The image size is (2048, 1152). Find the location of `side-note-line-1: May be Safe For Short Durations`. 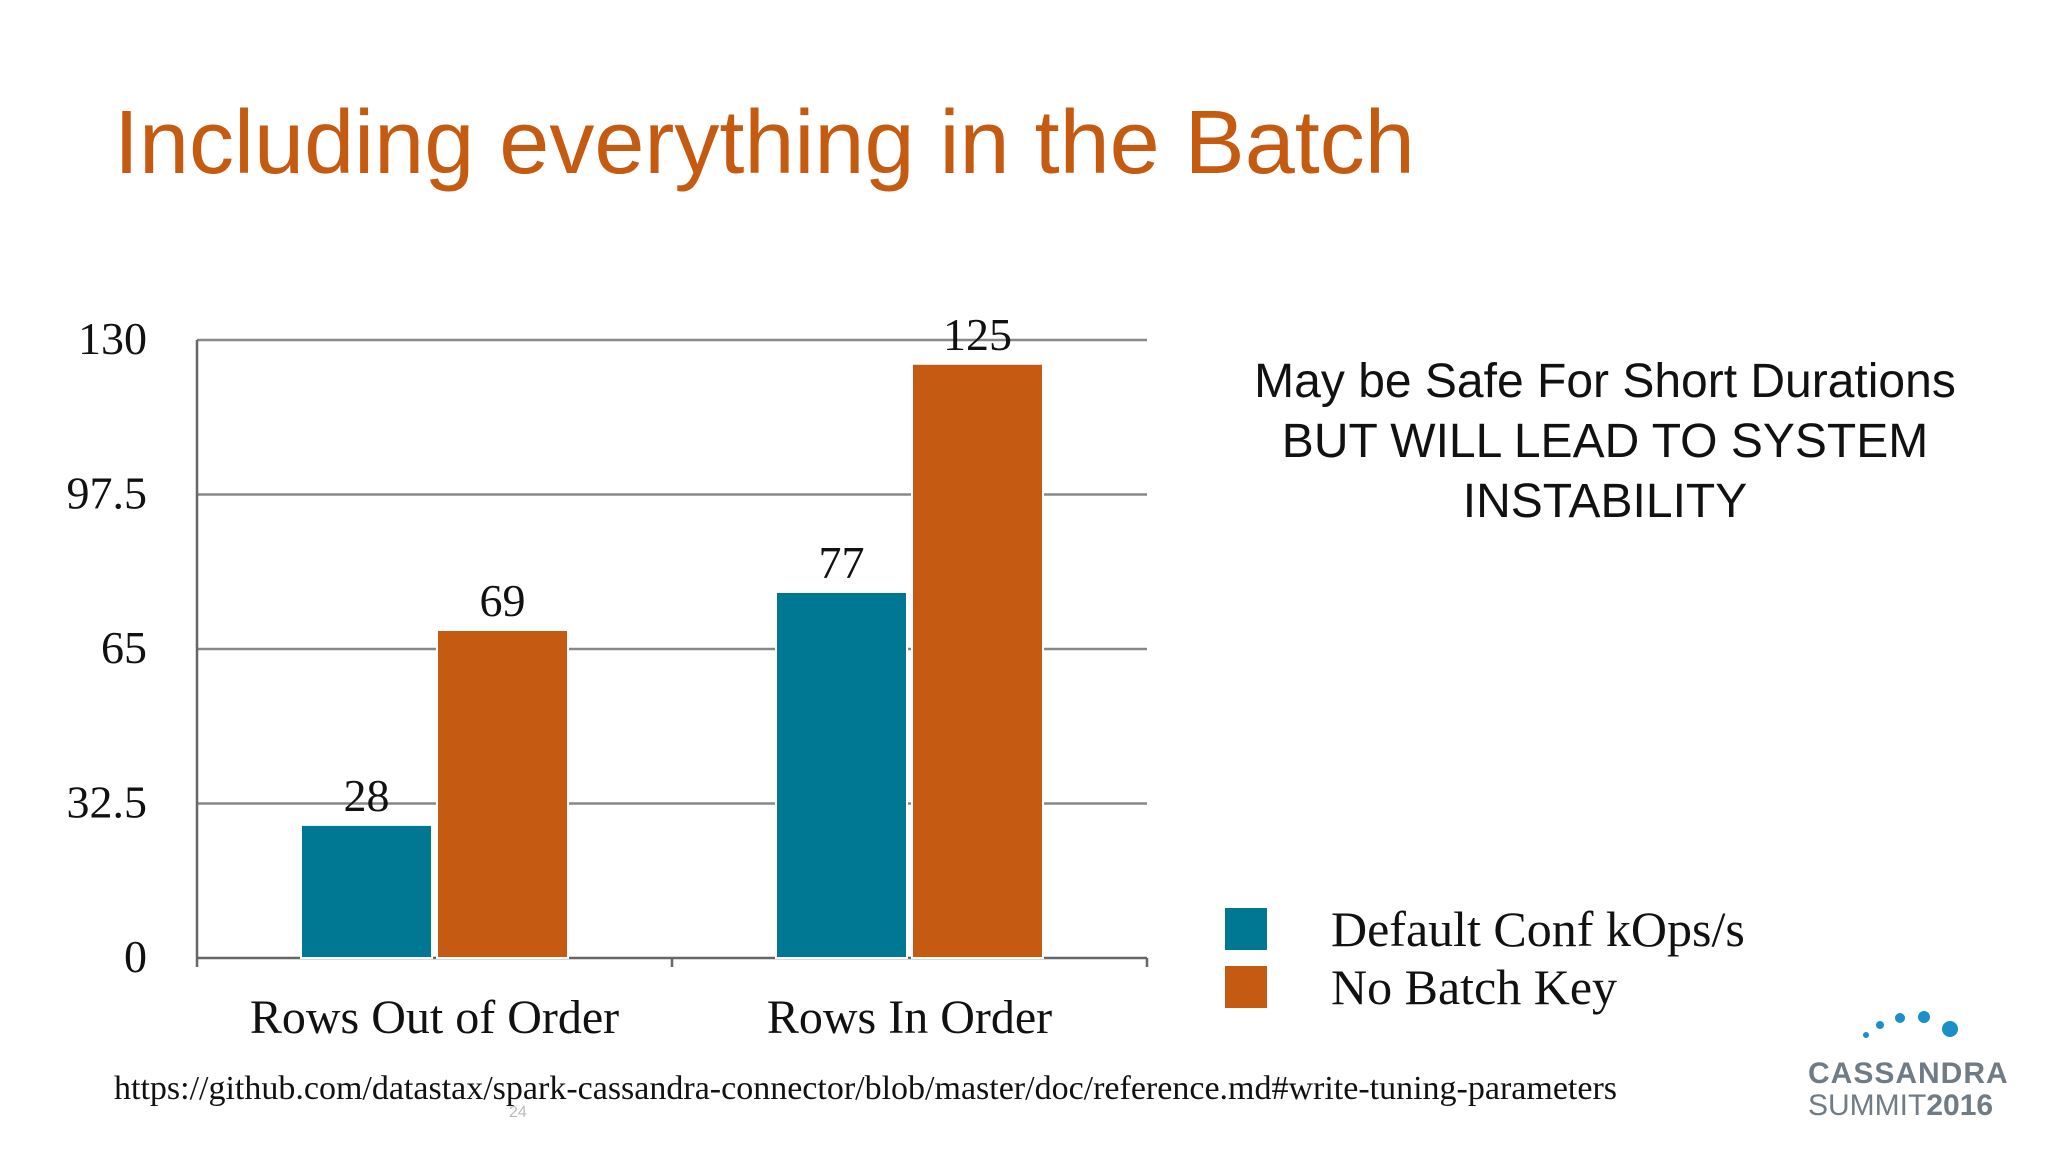

side-note-line-1: May be Safe For Short Durations is located at coordinates (1605, 381).